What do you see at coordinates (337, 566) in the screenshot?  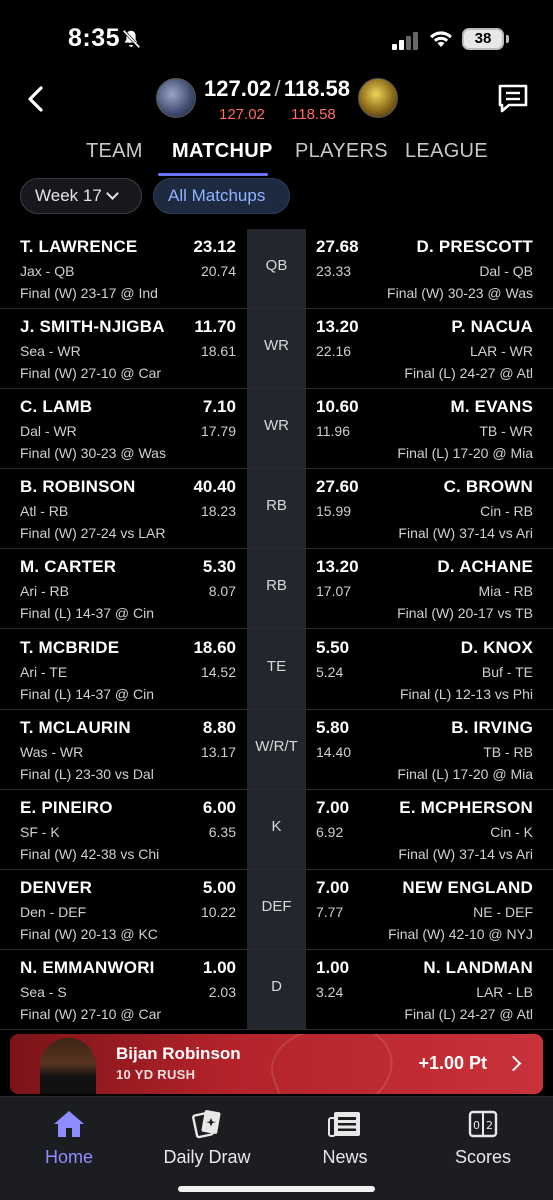 I see `player-points: 13.20` at bounding box center [337, 566].